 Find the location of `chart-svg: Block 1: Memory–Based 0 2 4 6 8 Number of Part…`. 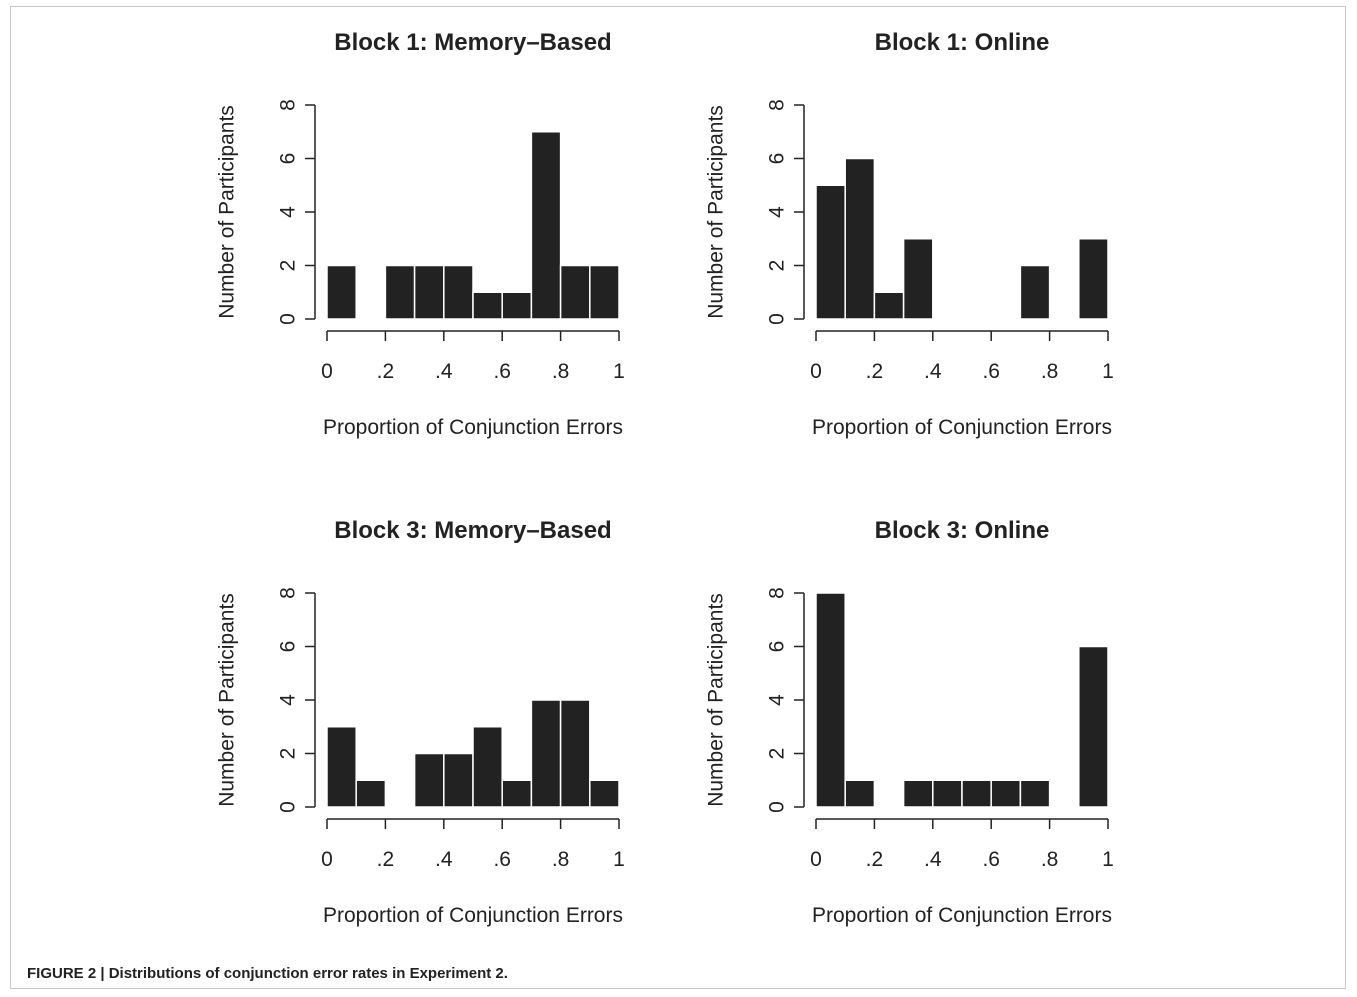

chart-svg: Block 1: Memory–Based 0 2 4 6 8 Number of Part… is located at coordinates (420, 234).